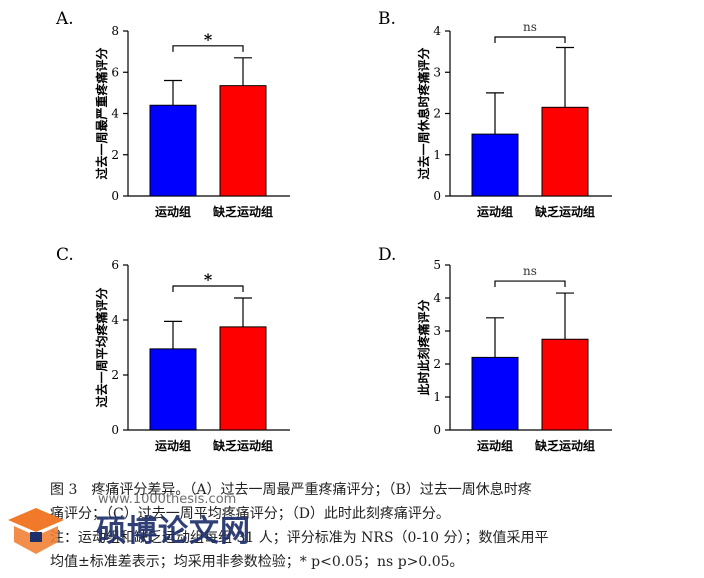  What do you see at coordinates (173, 531) in the screenshot?
I see `watermark-title: 硕博论文网` at bounding box center [173, 531].